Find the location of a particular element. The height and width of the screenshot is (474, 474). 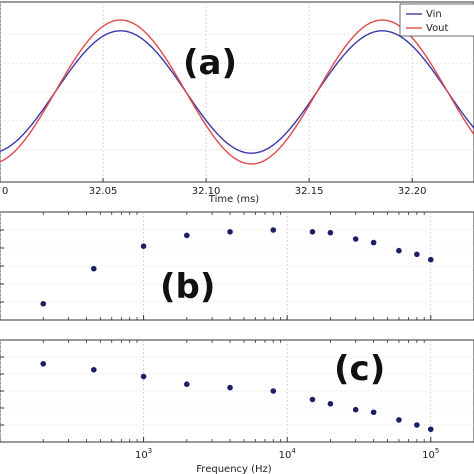

panel-a-legend is located at coordinates (436, 20).